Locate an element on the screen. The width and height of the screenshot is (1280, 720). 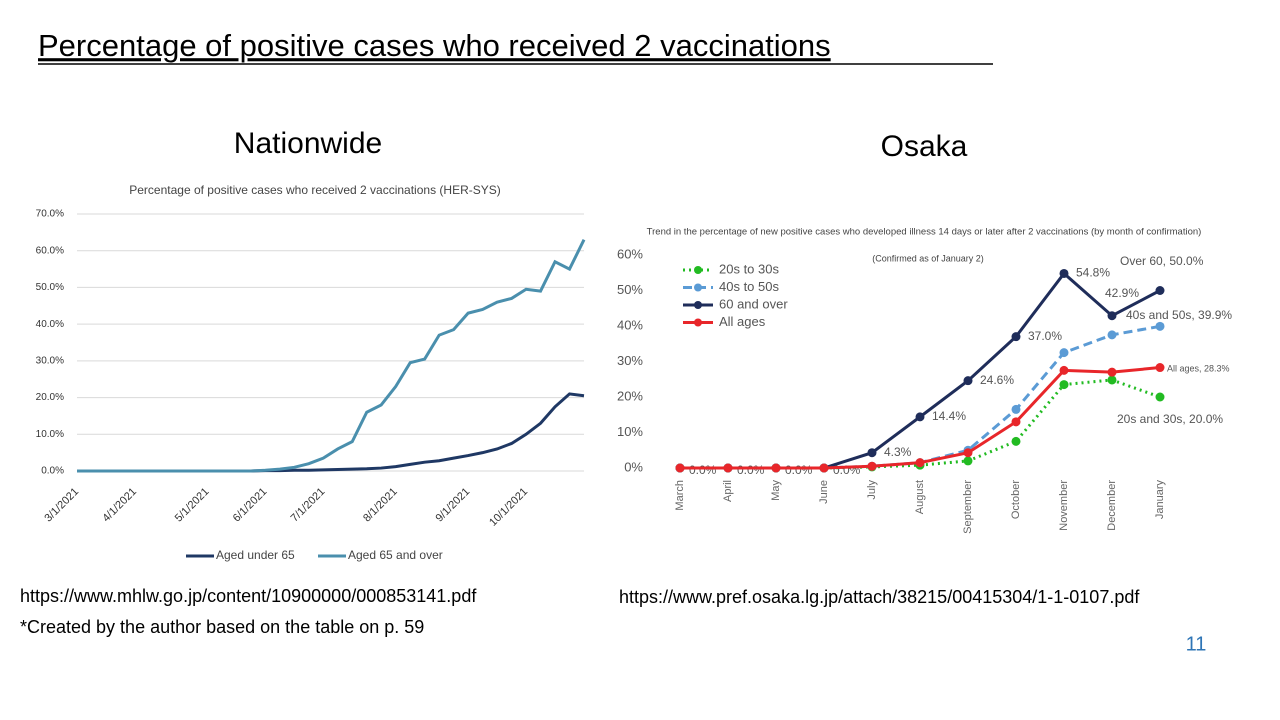
x-tick-label: April is located at coordinates (728, 491).